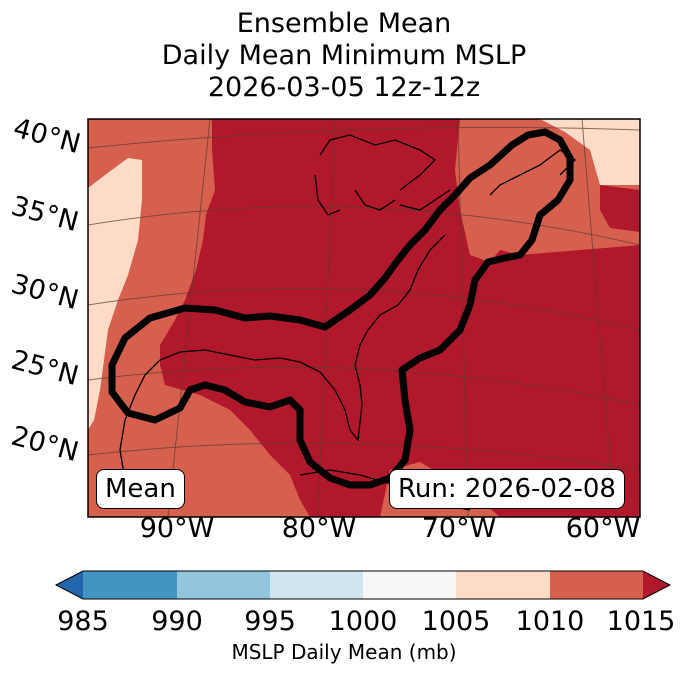 Image resolution: width=688 pixels, height=674 pixels. I want to click on field-1005-northeast, so click(590, 152).